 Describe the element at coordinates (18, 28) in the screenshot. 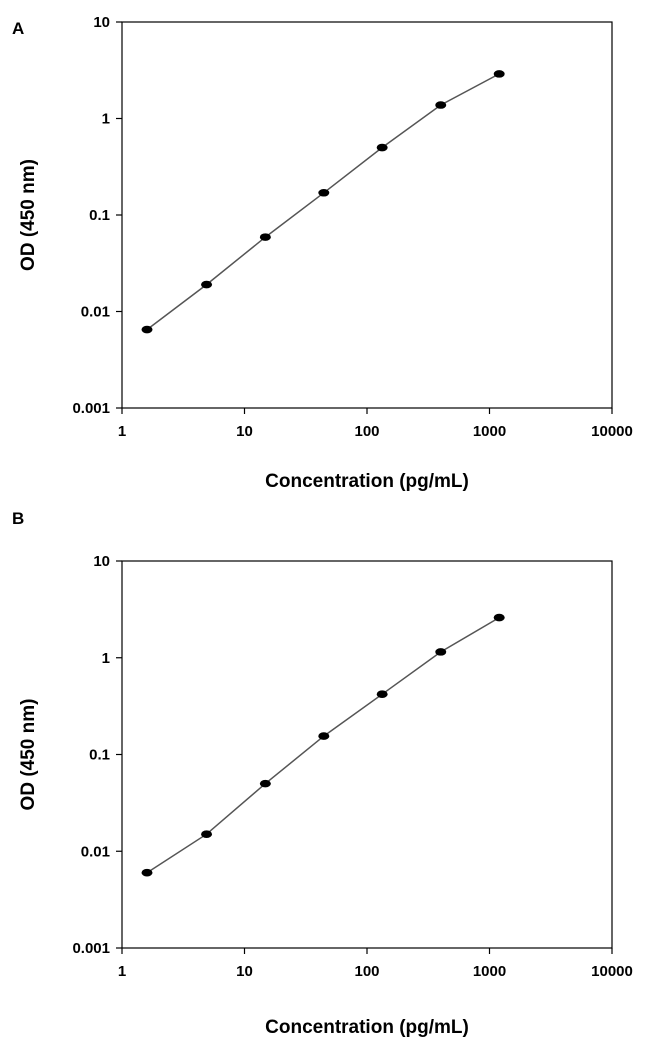

I see `panel-label: A` at that location.